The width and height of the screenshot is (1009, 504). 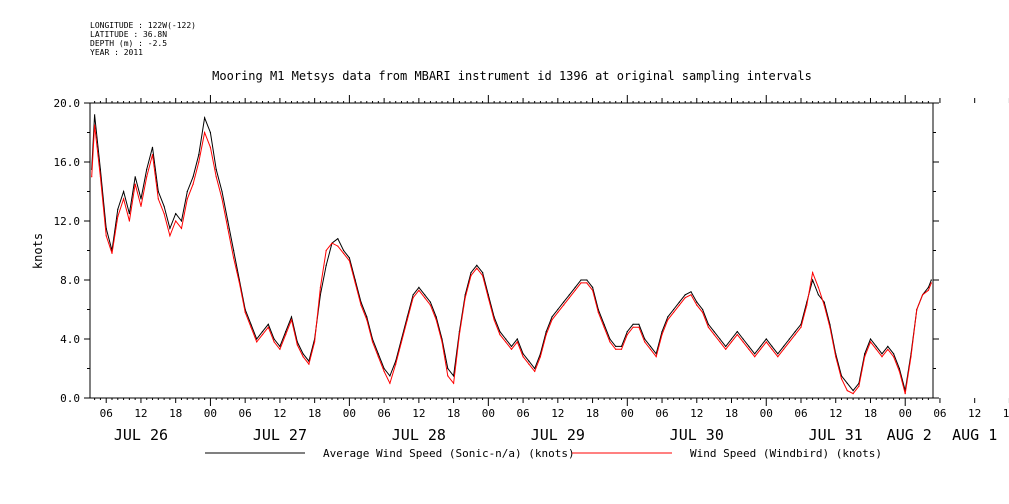 I want to click on y-tick-label: 12.0, so click(x=67, y=221).